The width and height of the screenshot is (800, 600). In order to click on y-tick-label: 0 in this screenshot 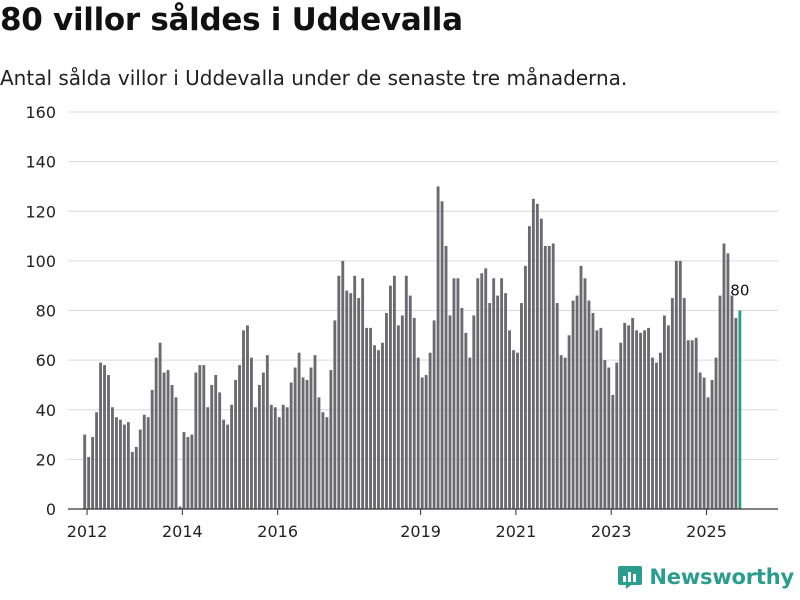, I will do `click(51, 509)`.